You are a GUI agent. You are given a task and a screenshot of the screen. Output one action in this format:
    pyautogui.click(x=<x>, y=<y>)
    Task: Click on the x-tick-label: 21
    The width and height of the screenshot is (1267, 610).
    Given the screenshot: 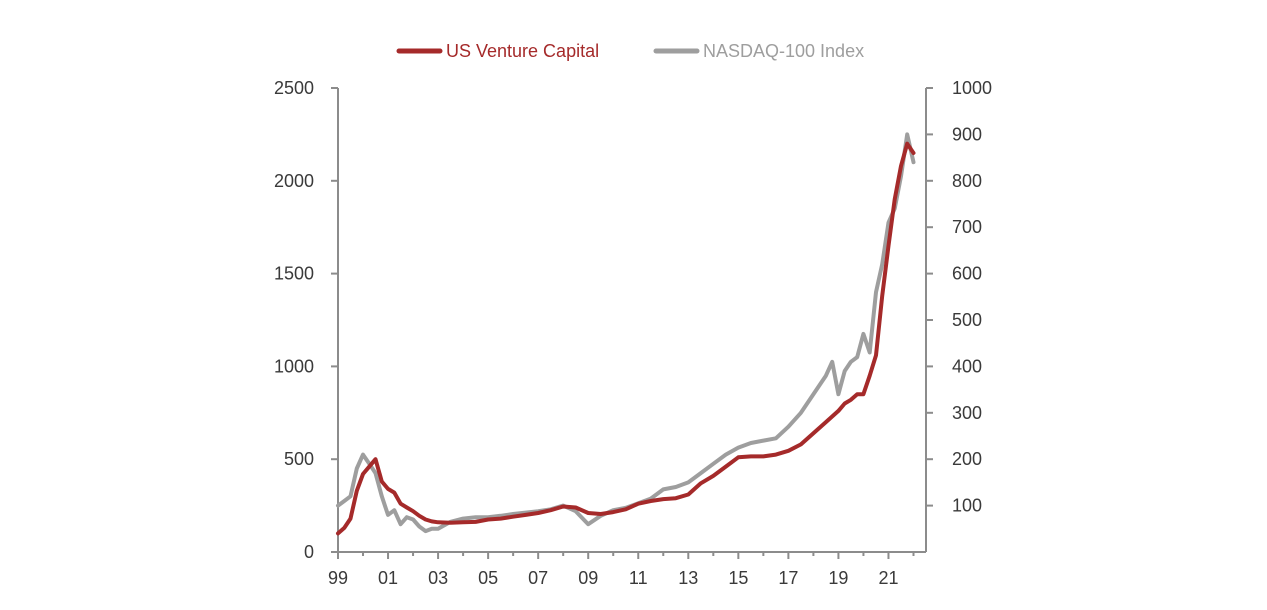 What is the action you would take?
    pyautogui.click(x=888, y=578)
    